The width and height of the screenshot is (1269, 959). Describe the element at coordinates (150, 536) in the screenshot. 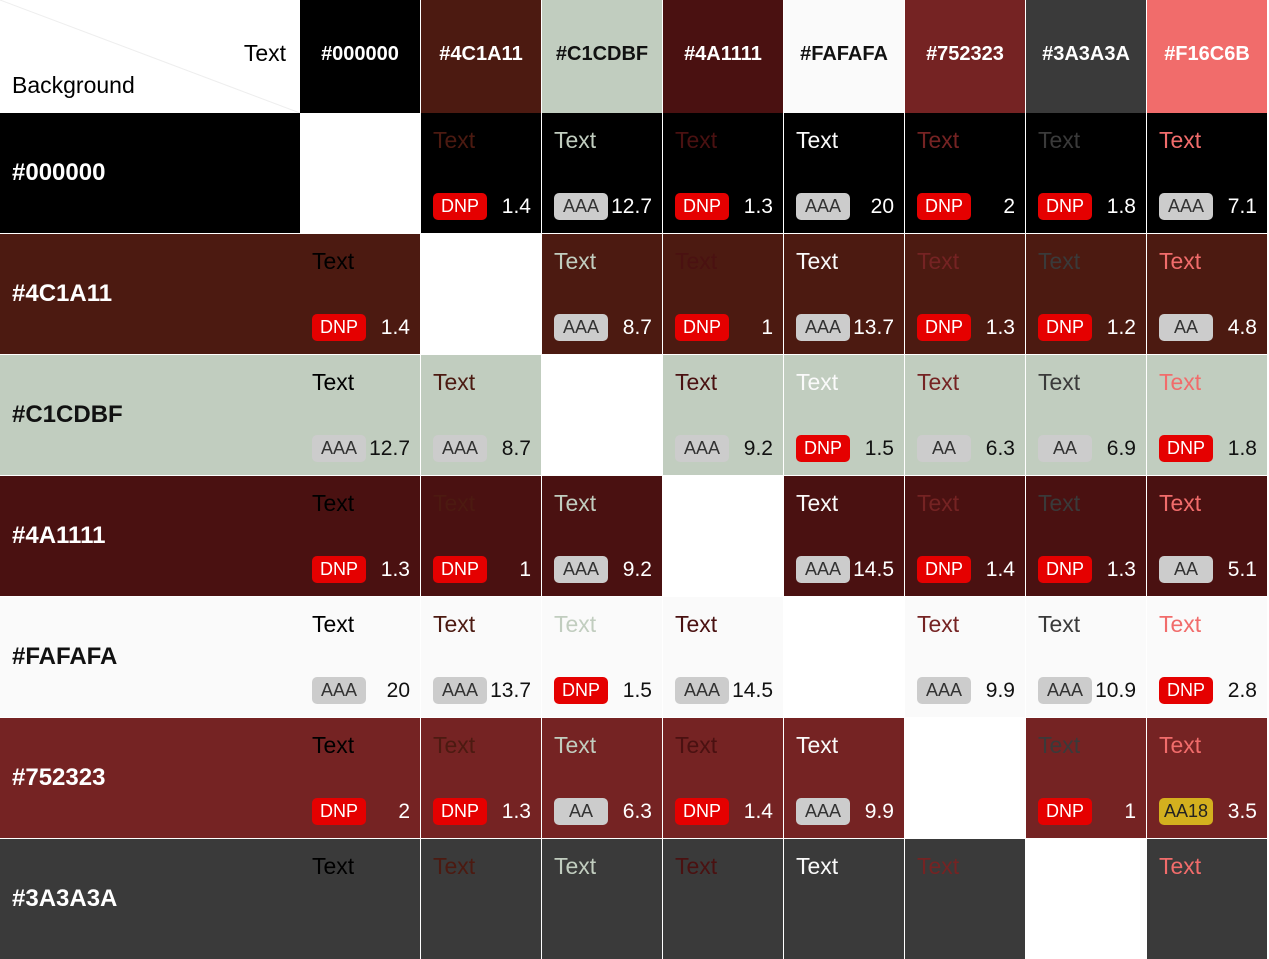

I see `row-header: #4A1111` at that location.